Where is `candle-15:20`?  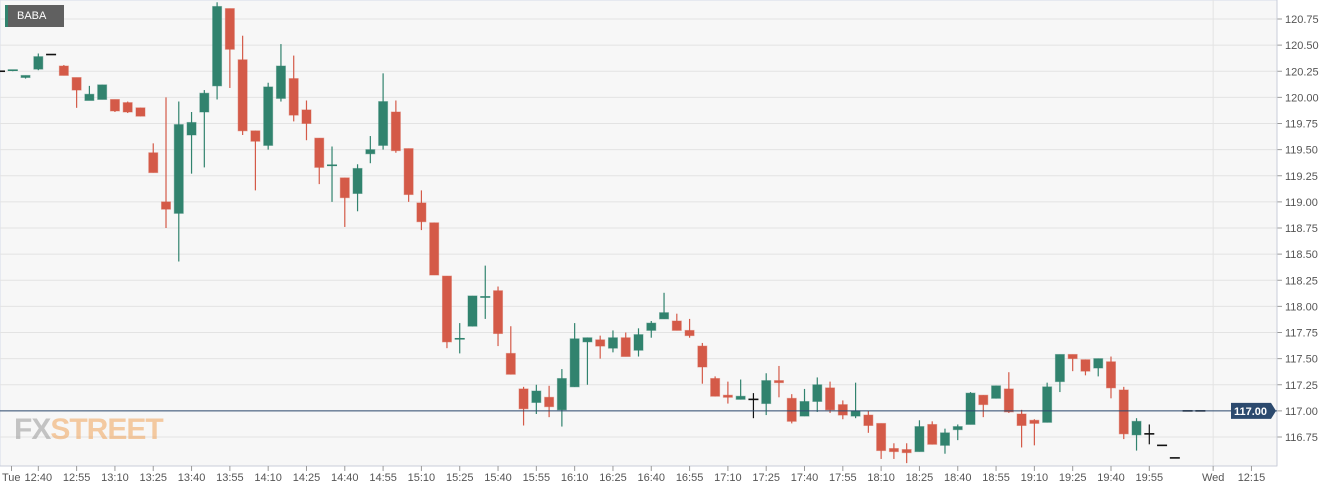
candle-15:20 is located at coordinates (446, 312).